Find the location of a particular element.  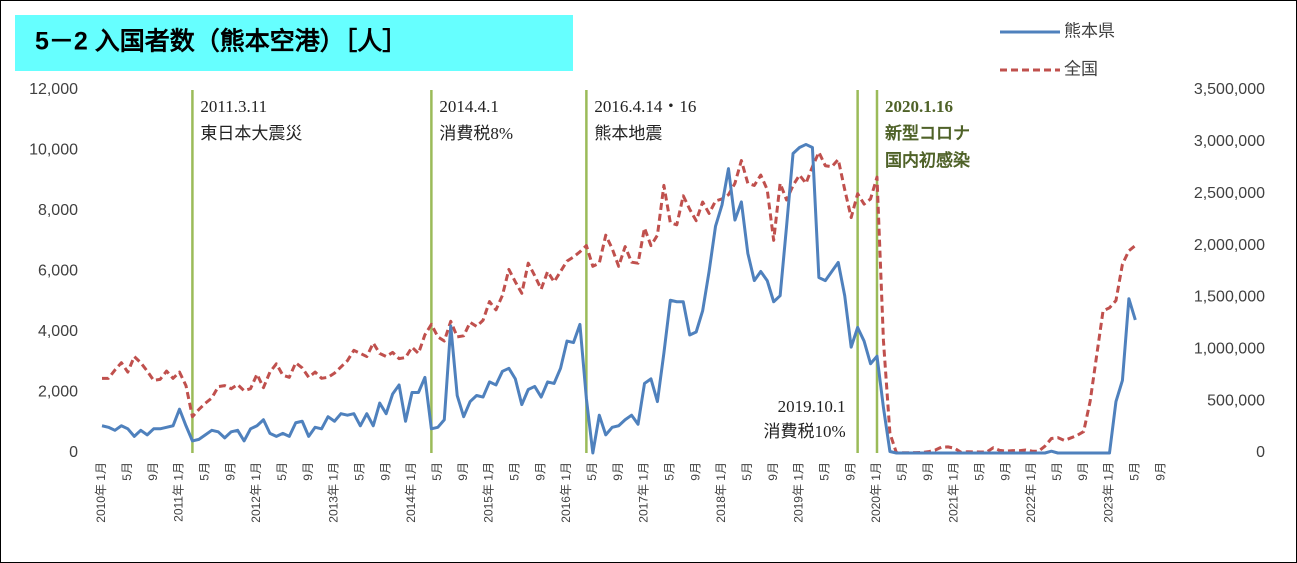

annotation-text: 2016.4.14・16 is located at coordinates (645, 106).